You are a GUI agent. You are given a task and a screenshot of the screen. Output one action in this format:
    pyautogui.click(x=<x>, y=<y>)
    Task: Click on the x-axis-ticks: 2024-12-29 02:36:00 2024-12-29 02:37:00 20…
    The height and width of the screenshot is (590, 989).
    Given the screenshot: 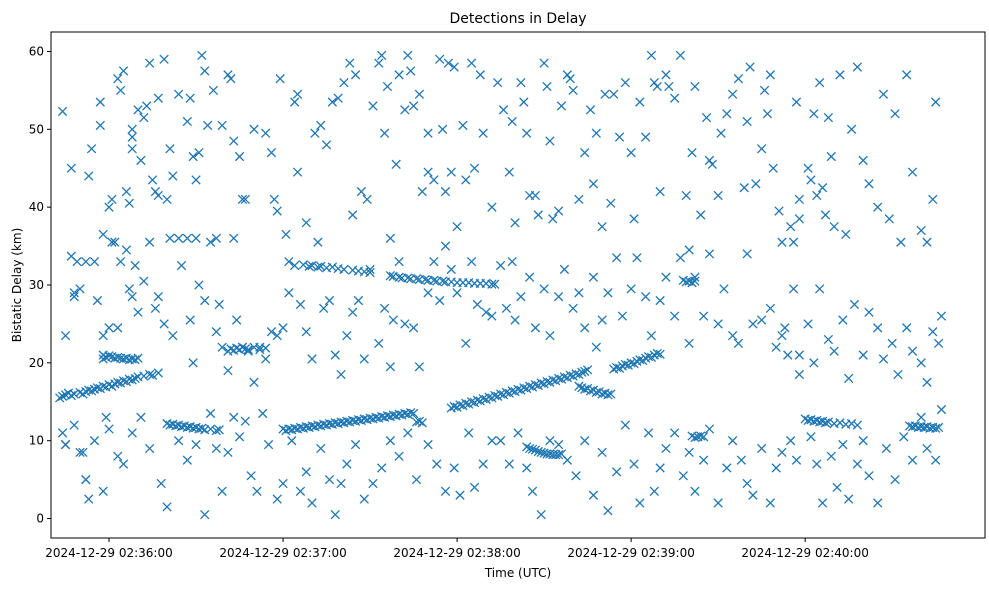 What is the action you would take?
    pyautogui.click(x=457, y=549)
    